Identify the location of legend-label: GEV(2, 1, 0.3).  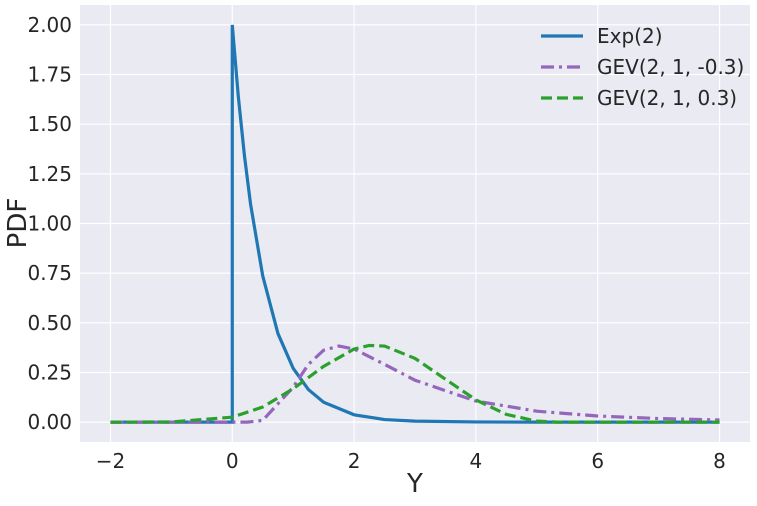
(667, 98).